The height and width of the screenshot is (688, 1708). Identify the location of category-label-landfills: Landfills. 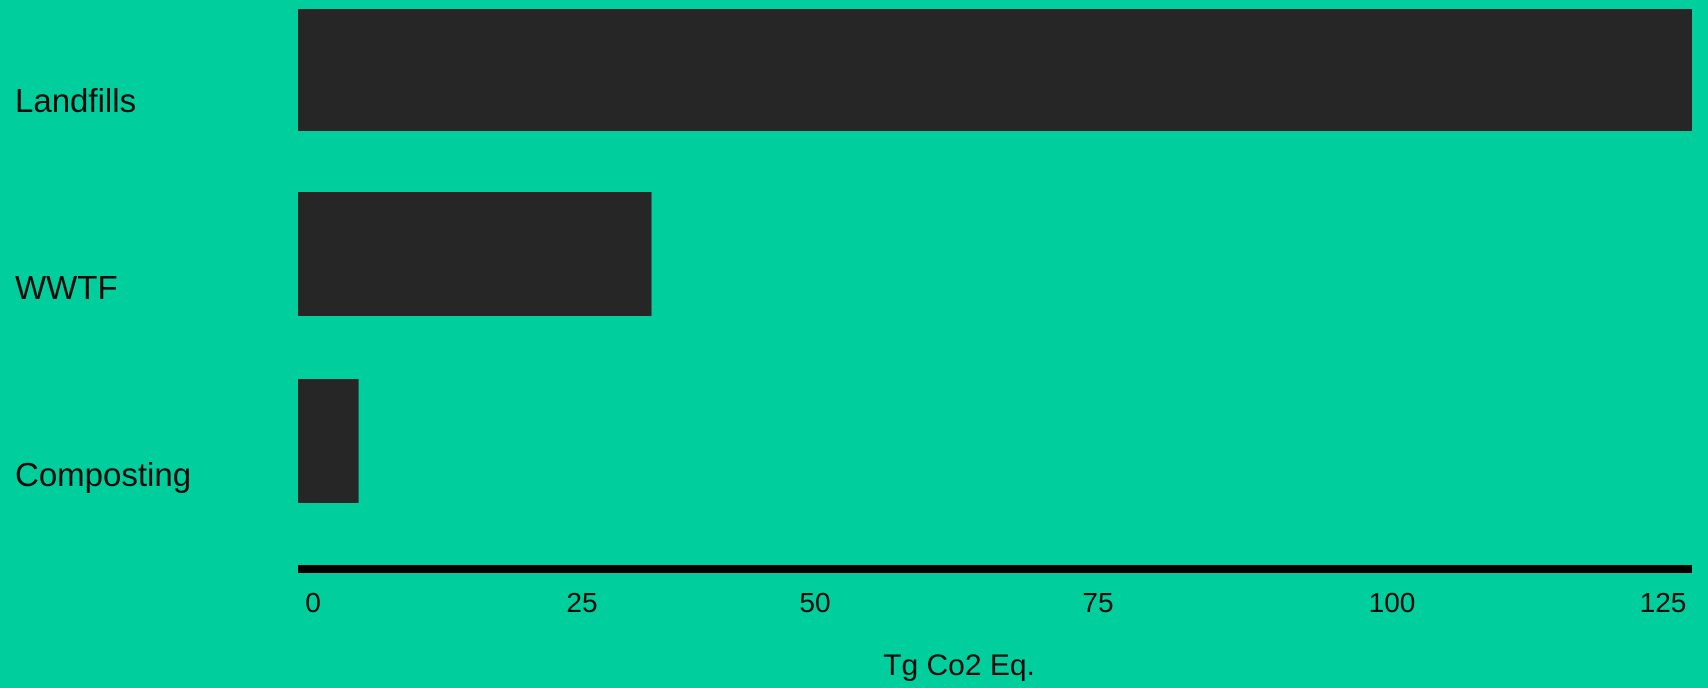
(75, 100).